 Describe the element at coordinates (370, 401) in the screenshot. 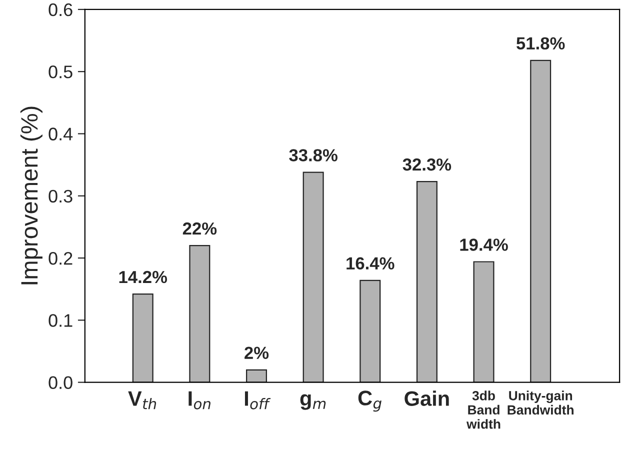

I see `x-tick-label: C$_{g}$` at that location.